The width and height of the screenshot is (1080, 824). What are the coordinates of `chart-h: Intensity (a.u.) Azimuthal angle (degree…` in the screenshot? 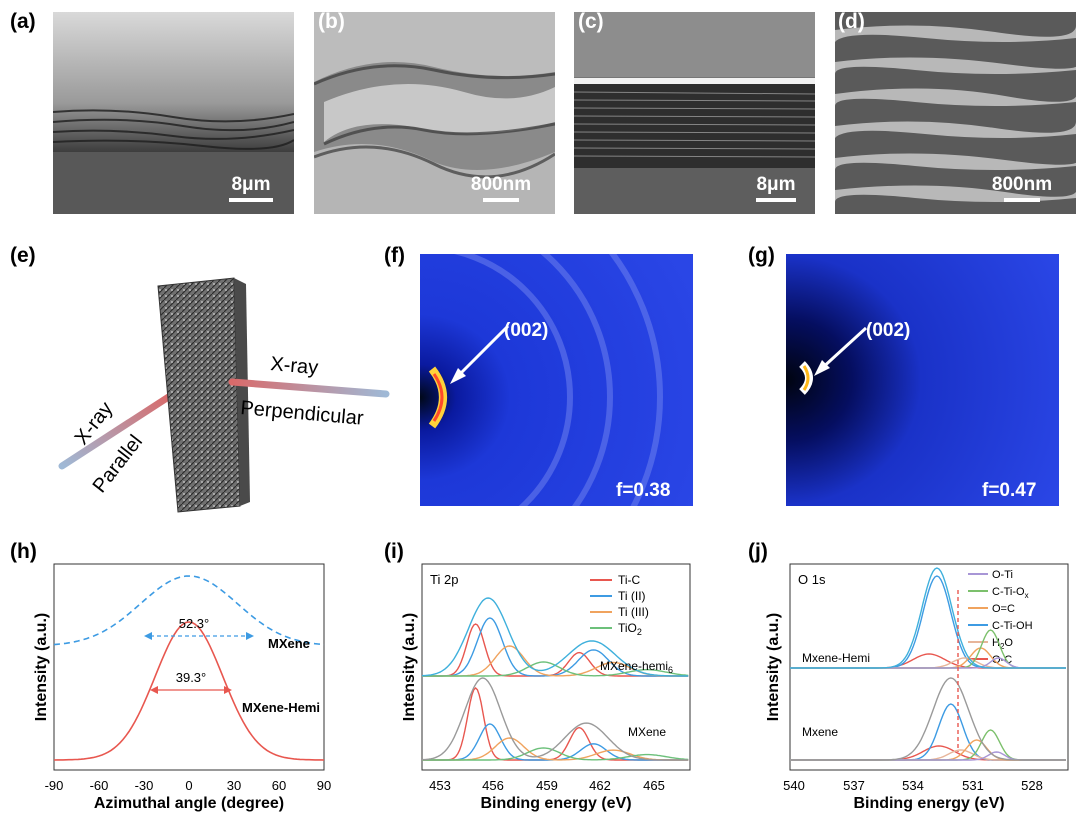 It's located at (182, 687).